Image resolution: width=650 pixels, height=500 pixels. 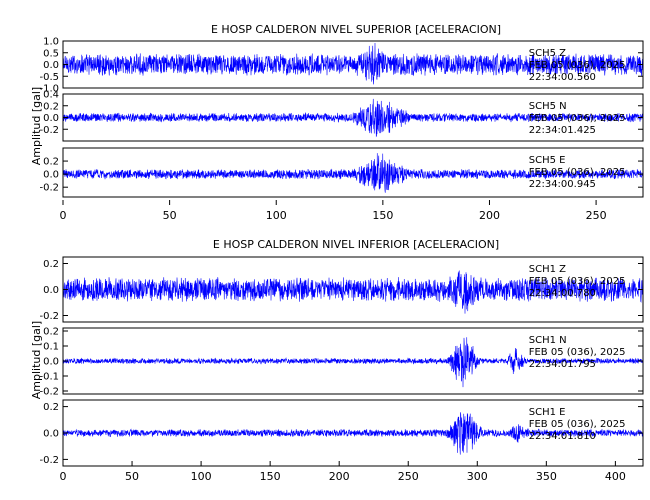 What do you see at coordinates (548, 340) in the screenshot?
I see `station-label: SCH1 N` at bounding box center [548, 340].